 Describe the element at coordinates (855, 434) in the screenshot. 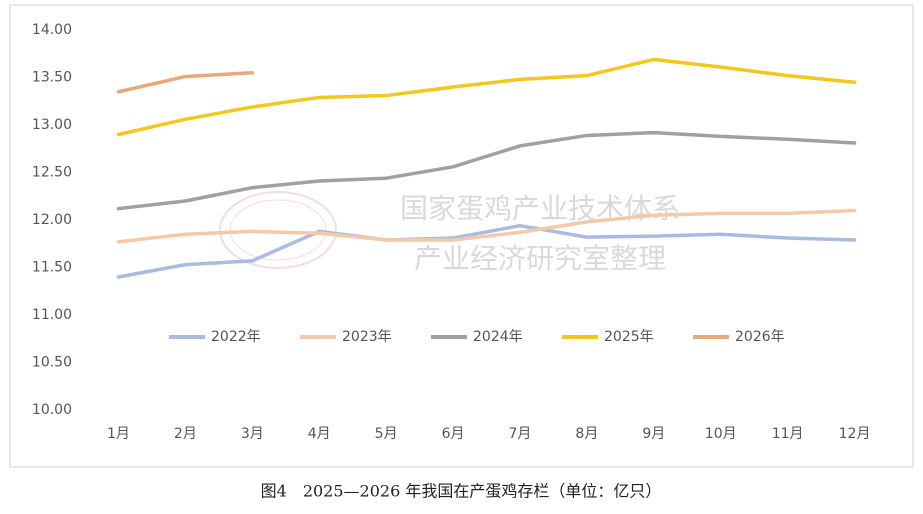

I see `x-tick-label: 12月` at that location.